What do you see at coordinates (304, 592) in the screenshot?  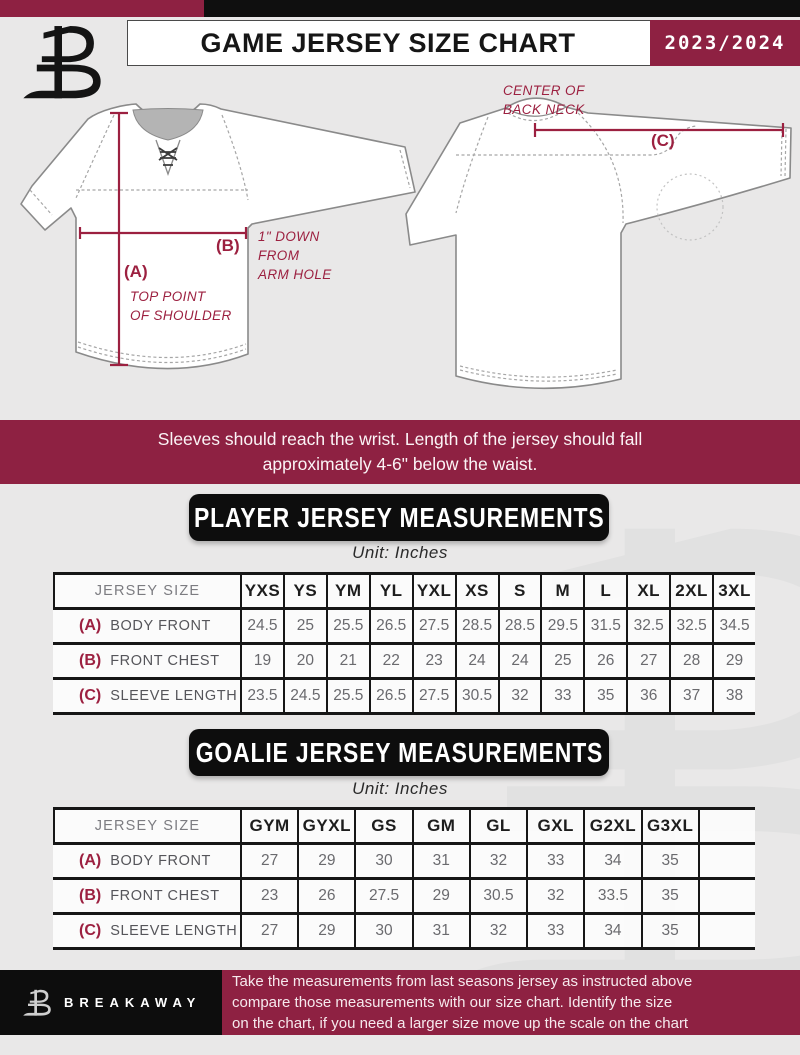 I see `size-column-header: YS` at bounding box center [304, 592].